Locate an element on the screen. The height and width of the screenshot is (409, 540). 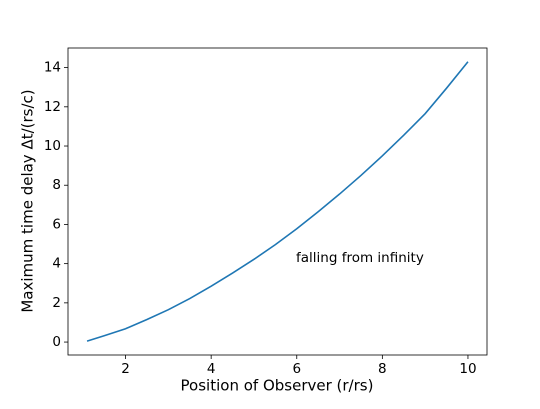
x-tick-label: 10 is located at coordinates (467, 369).